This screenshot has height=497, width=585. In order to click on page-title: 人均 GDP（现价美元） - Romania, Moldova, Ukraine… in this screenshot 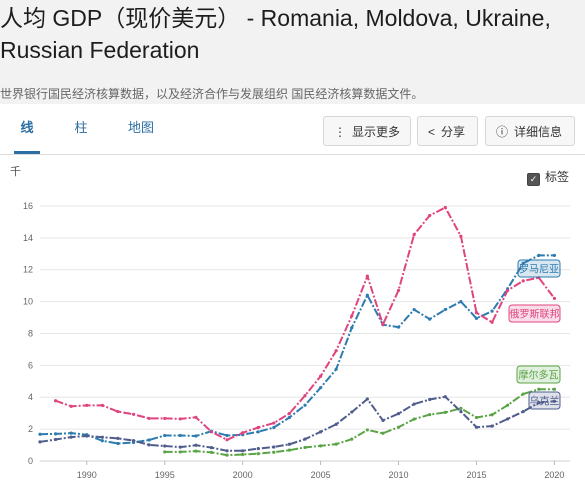, I will do `click(275, 34)`.